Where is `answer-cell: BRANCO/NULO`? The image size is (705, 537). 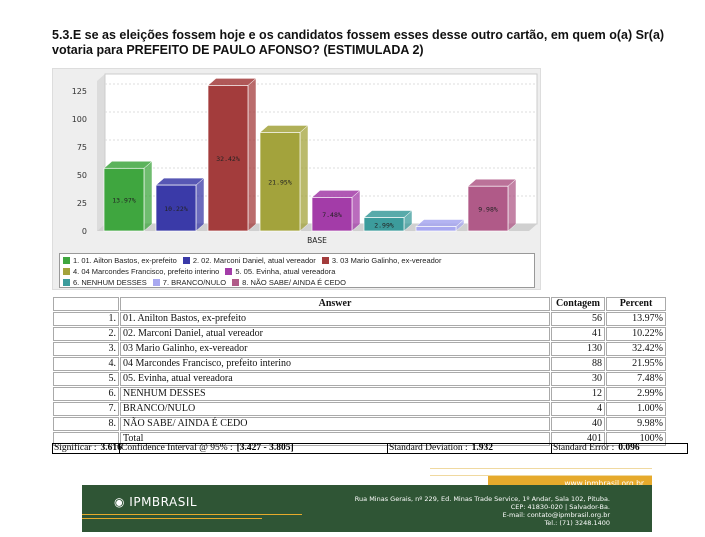 answer-cell: BRANCO/NULO is located at coordinates (335, 408).